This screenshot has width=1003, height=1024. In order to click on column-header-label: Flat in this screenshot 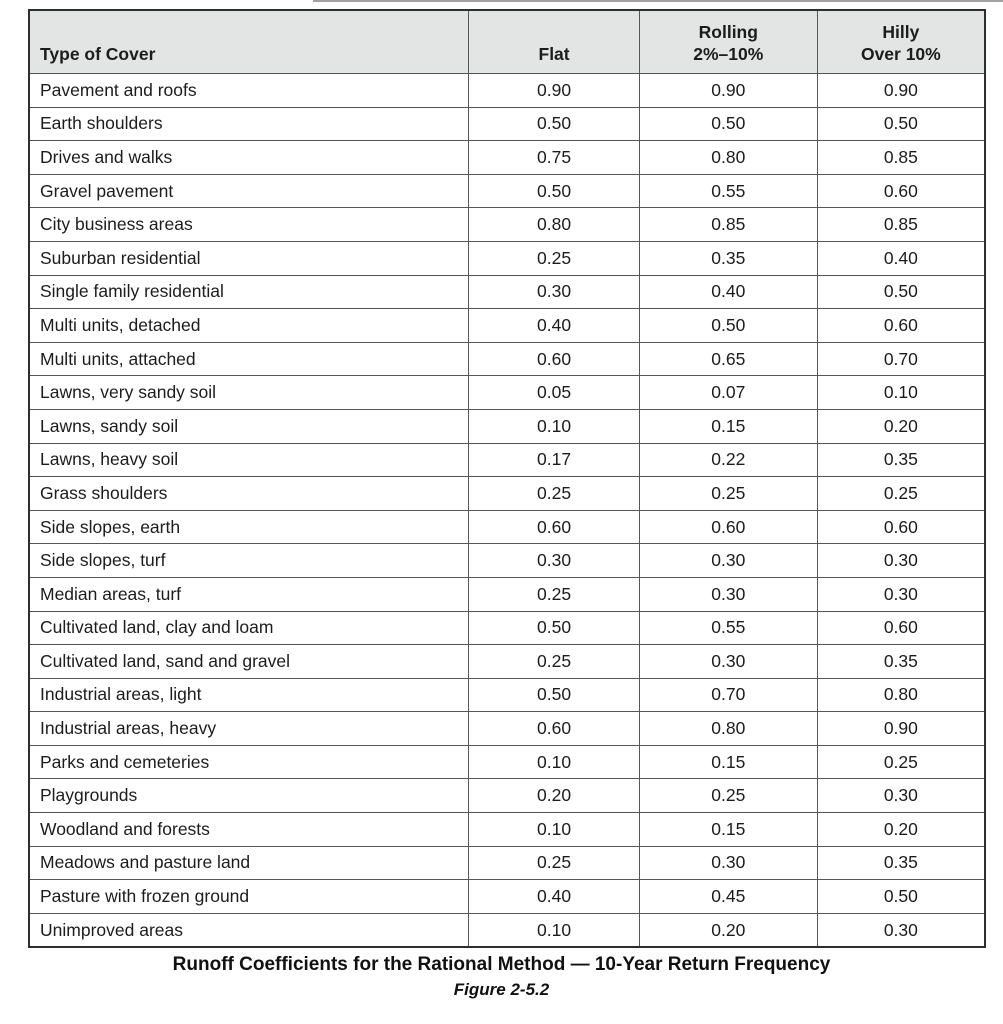, I will do `click(554, 54)`.